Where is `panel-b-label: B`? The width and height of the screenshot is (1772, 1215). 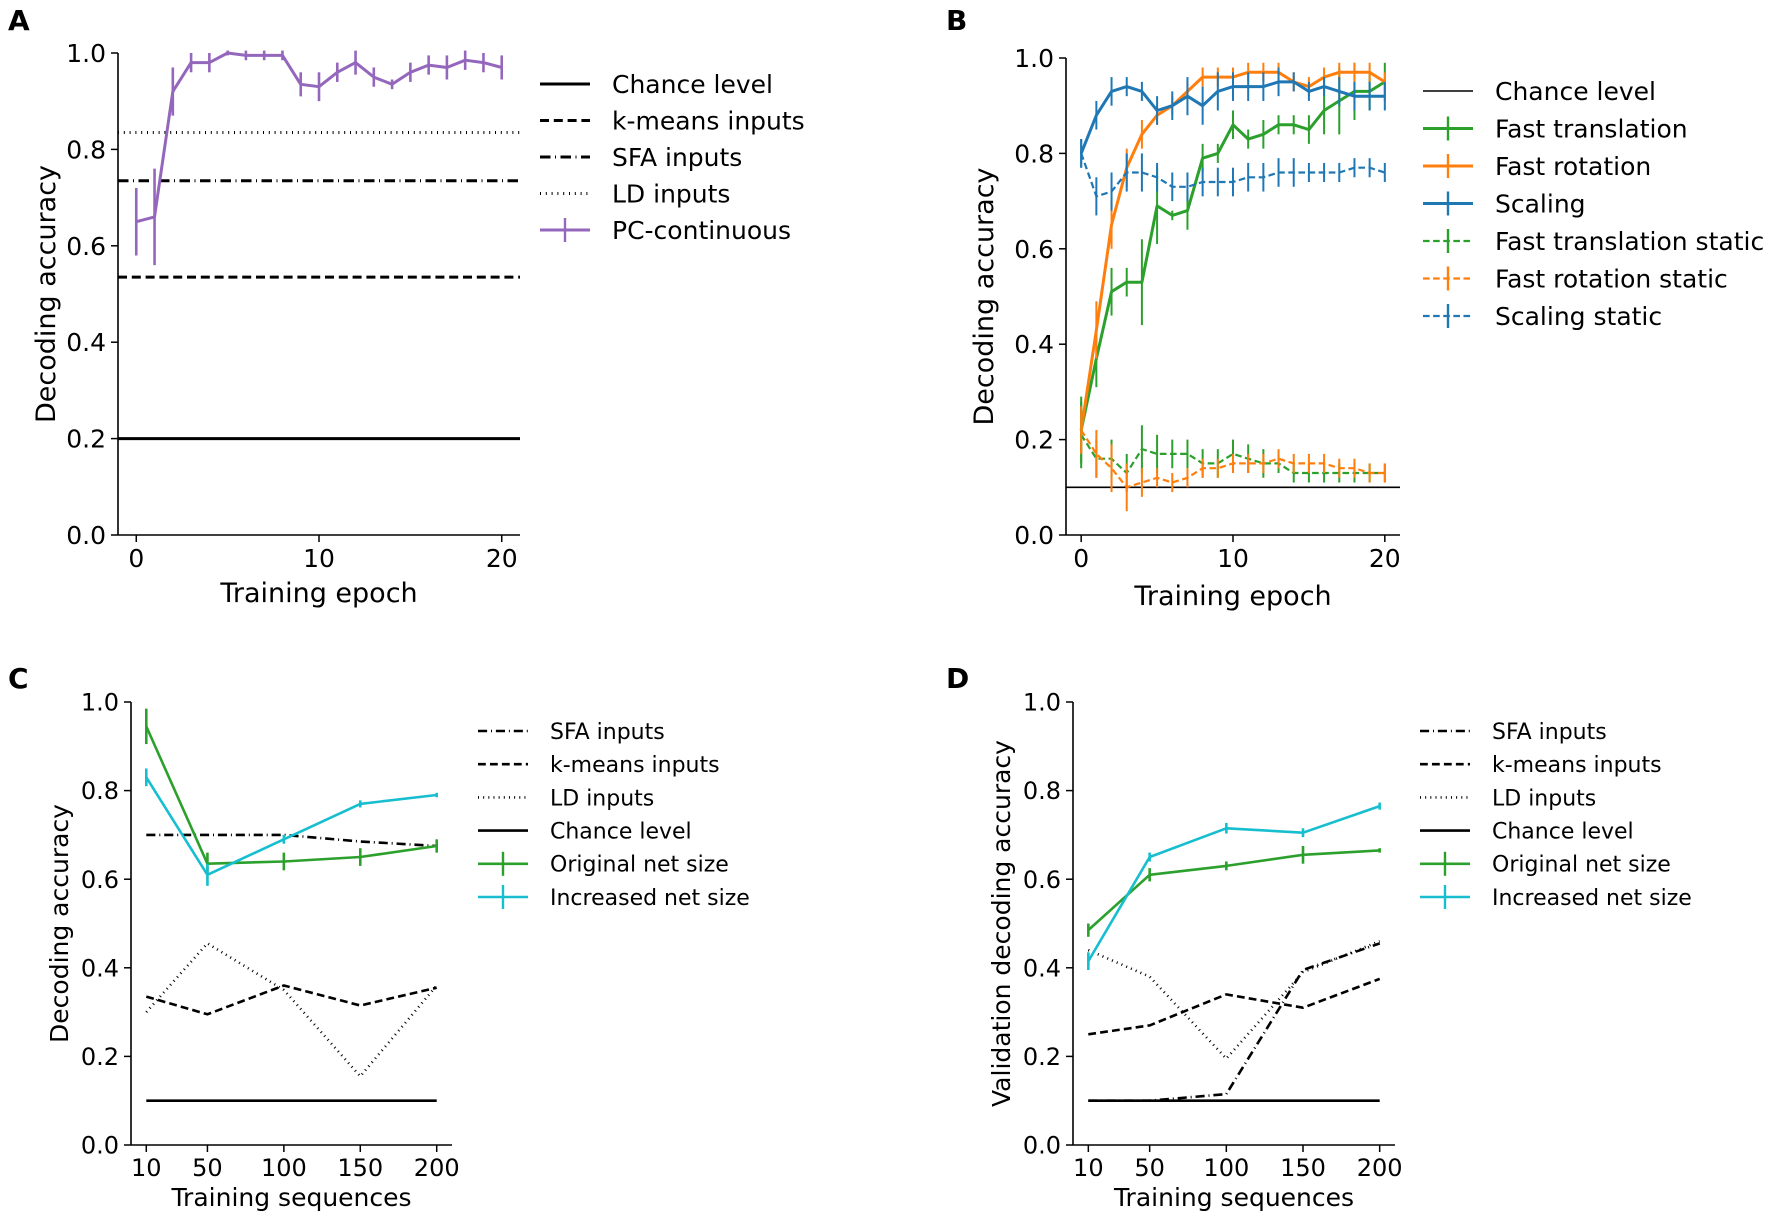 panel-b-label: B is located at coordinates (956, 20).